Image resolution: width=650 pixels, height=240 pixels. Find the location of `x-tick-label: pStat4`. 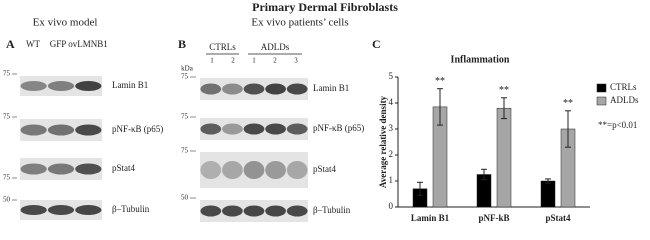

x-tick-label: pStat4 is located at coordinates (558, 218).